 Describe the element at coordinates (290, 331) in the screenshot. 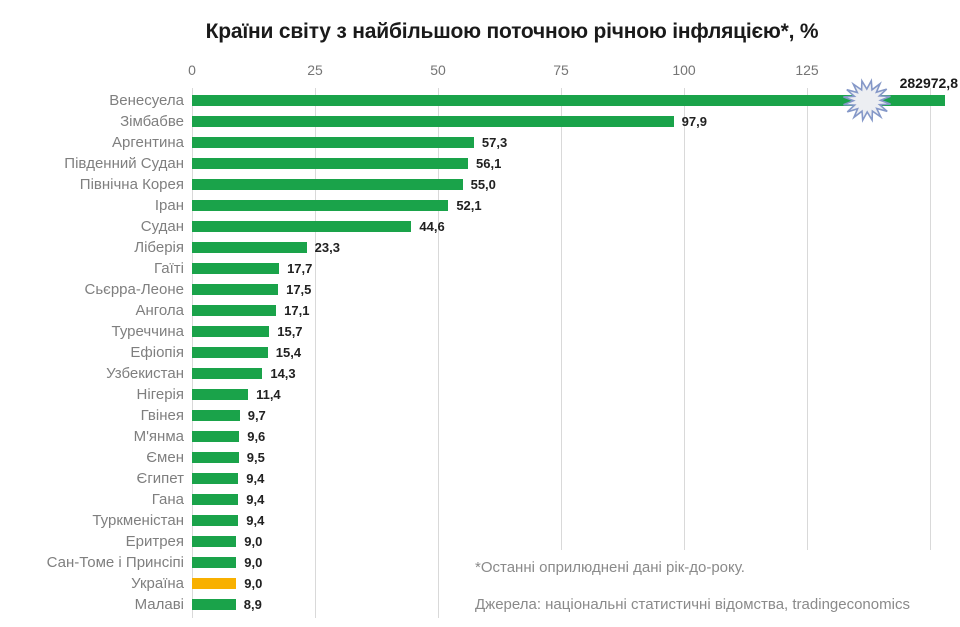

I see `value-label: 15,7` at that location.